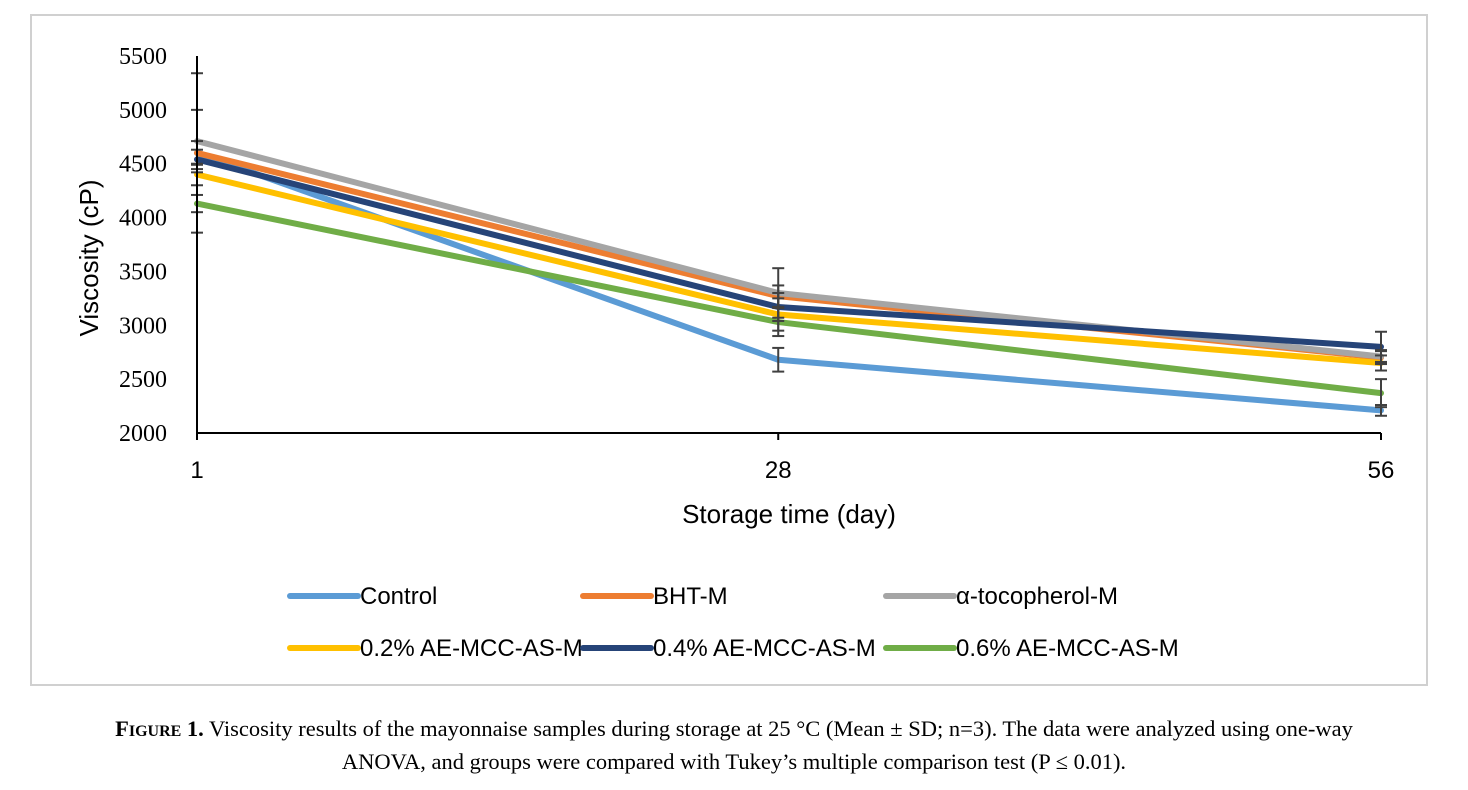 The height and width of the screenshot is (790, 1468). Describe the element at coordinates (690, 596) in the screenshot. I see `legend-label-1: BHT-M` at that location.